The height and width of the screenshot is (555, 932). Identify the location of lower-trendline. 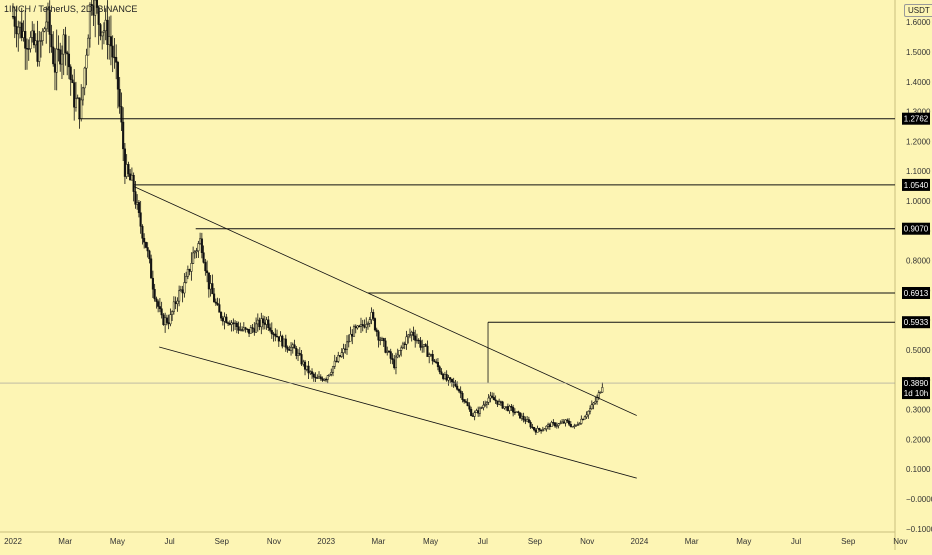
(398, 412).